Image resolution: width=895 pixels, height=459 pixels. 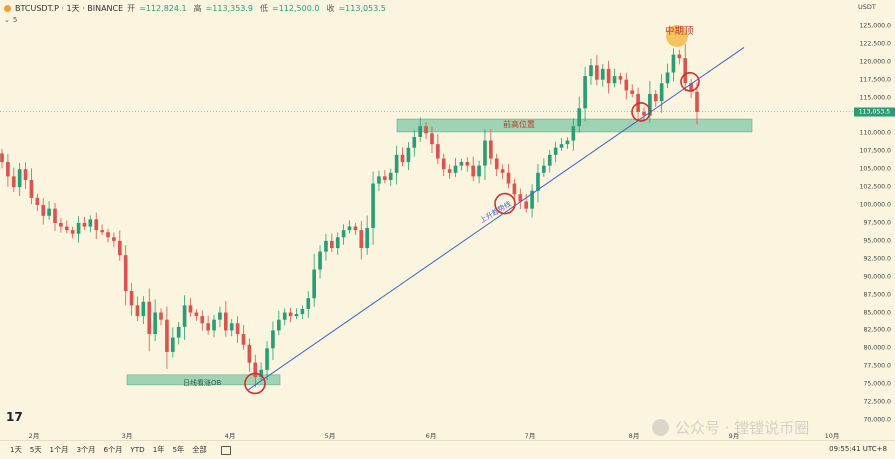 I want to click on high-value: =113,353.9, so click(x=229, y=8).